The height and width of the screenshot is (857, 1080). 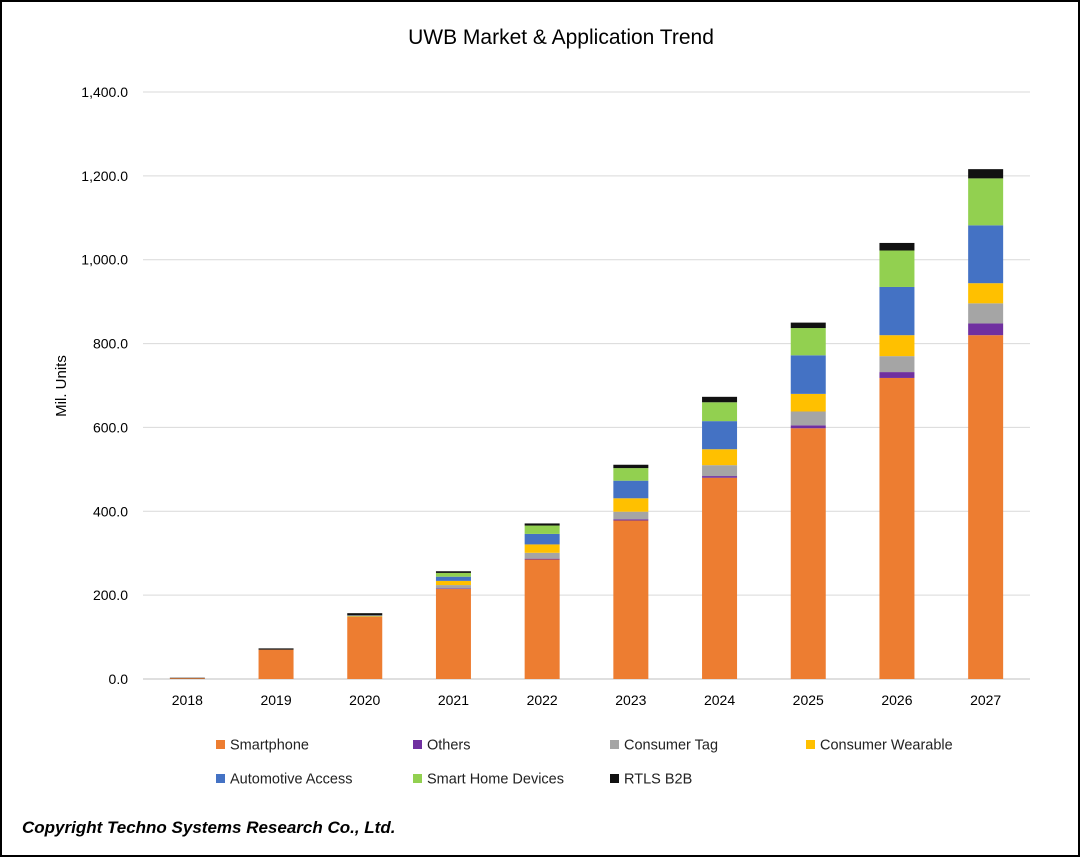 I want to click on bar-segment-rtls-b2b-2020, so click(x=365, y=614).